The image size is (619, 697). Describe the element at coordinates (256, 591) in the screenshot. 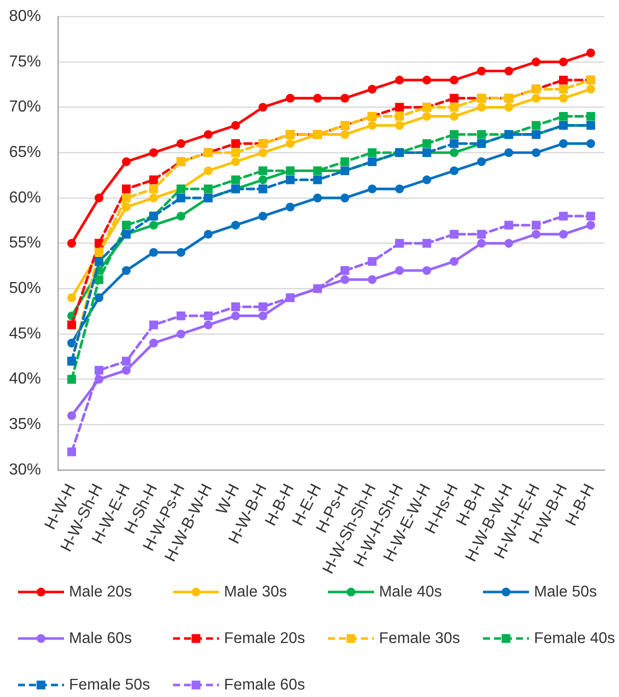

I see `legend-label: Male 30s` at that location.